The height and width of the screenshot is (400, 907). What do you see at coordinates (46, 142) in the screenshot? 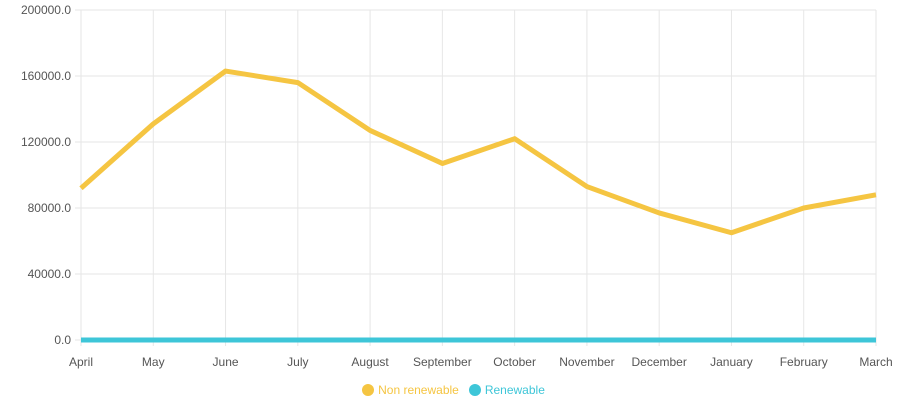
I see `y-tick-label: 120000.0` at bounding box center [46, 142].